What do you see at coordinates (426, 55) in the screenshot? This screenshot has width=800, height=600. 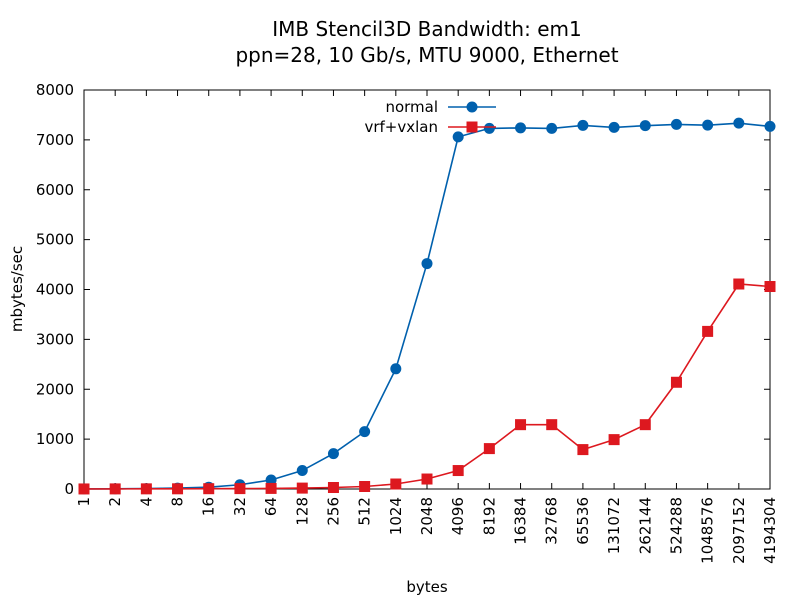 I see `chart-subtitle: ppn=28, 10 Gb/s, MTU 9000, Ethernet` at bounding box center [426, 55].